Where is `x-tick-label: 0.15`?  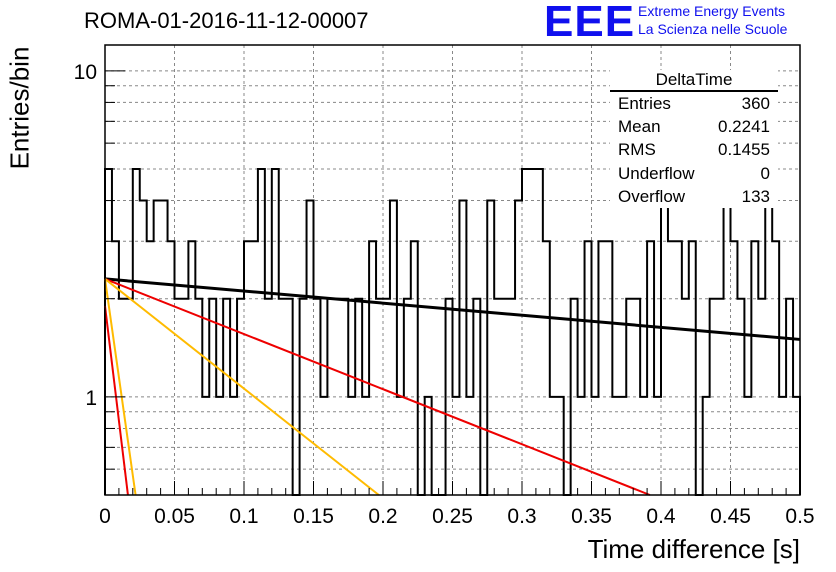
x-tick-label: 0.15 is located at coordinates (313, 516).